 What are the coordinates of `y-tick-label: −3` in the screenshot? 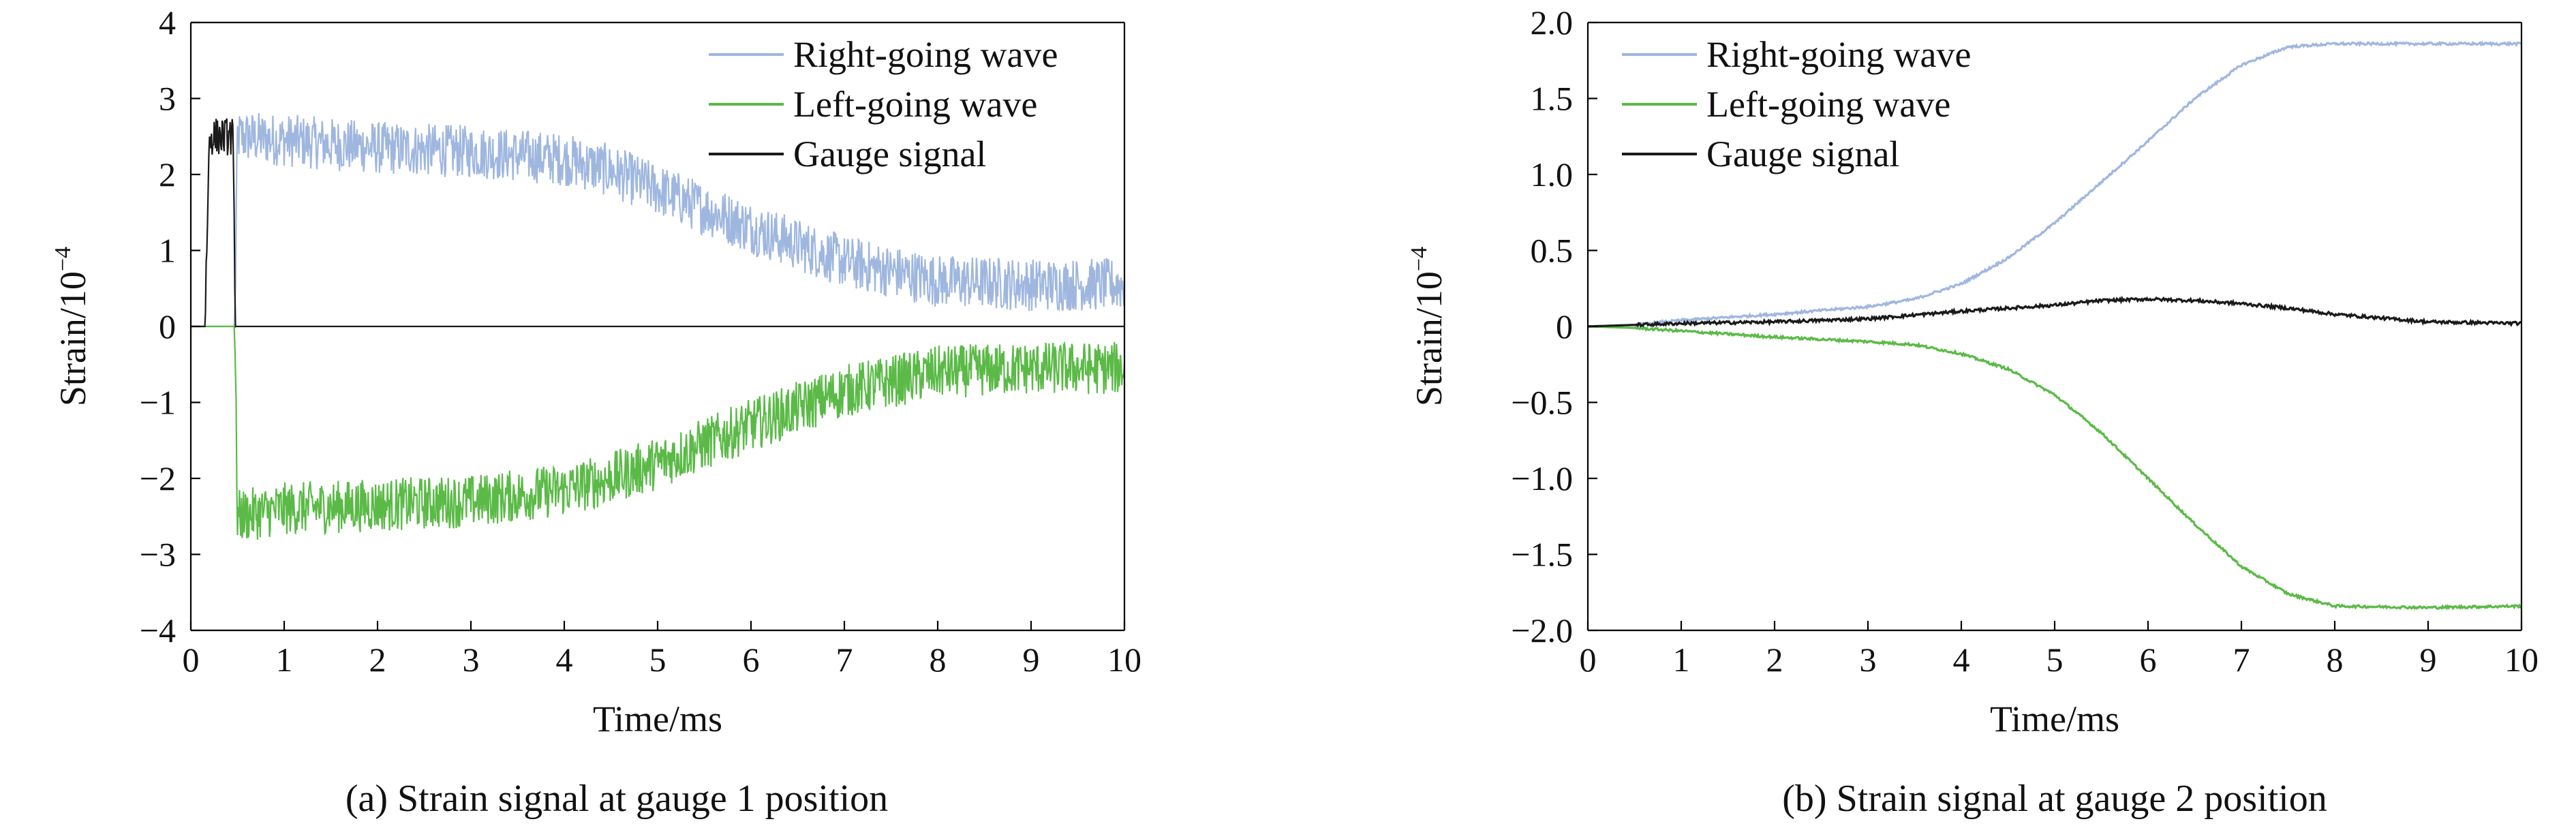 It's located at (158, 555).